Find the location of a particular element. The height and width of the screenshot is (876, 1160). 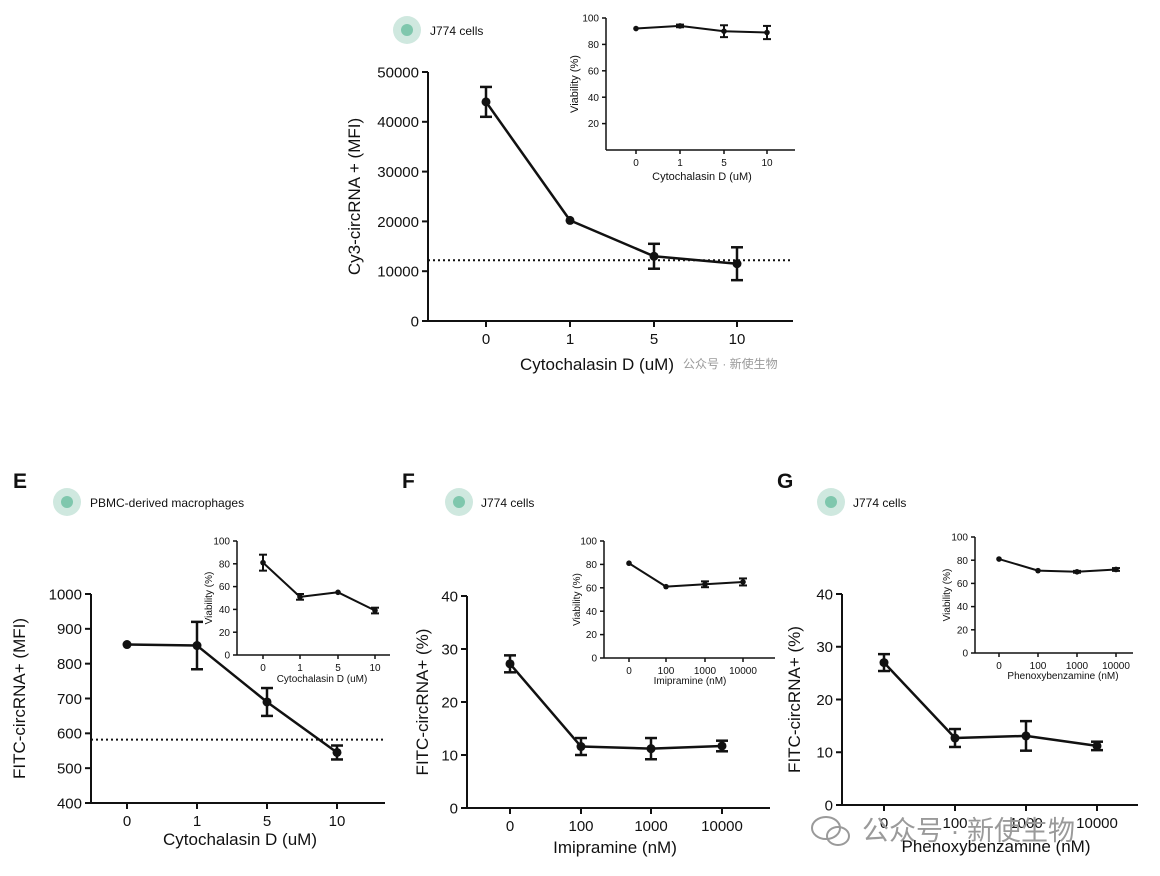

y-tick-label: 700 is located at coordinates (69, 699).